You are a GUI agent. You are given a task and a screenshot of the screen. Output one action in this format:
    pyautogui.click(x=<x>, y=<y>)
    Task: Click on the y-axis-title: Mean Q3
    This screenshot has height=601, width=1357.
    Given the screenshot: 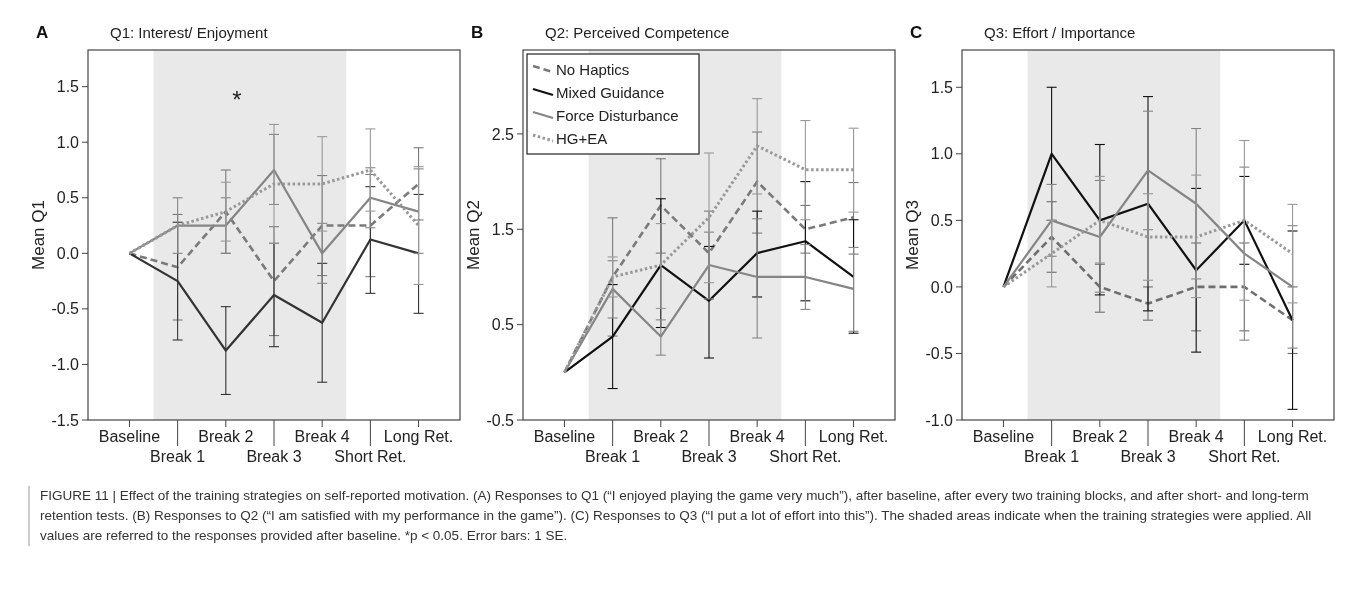 What is the action you would take?
    pyautogui.click(x=912, y=235)
    